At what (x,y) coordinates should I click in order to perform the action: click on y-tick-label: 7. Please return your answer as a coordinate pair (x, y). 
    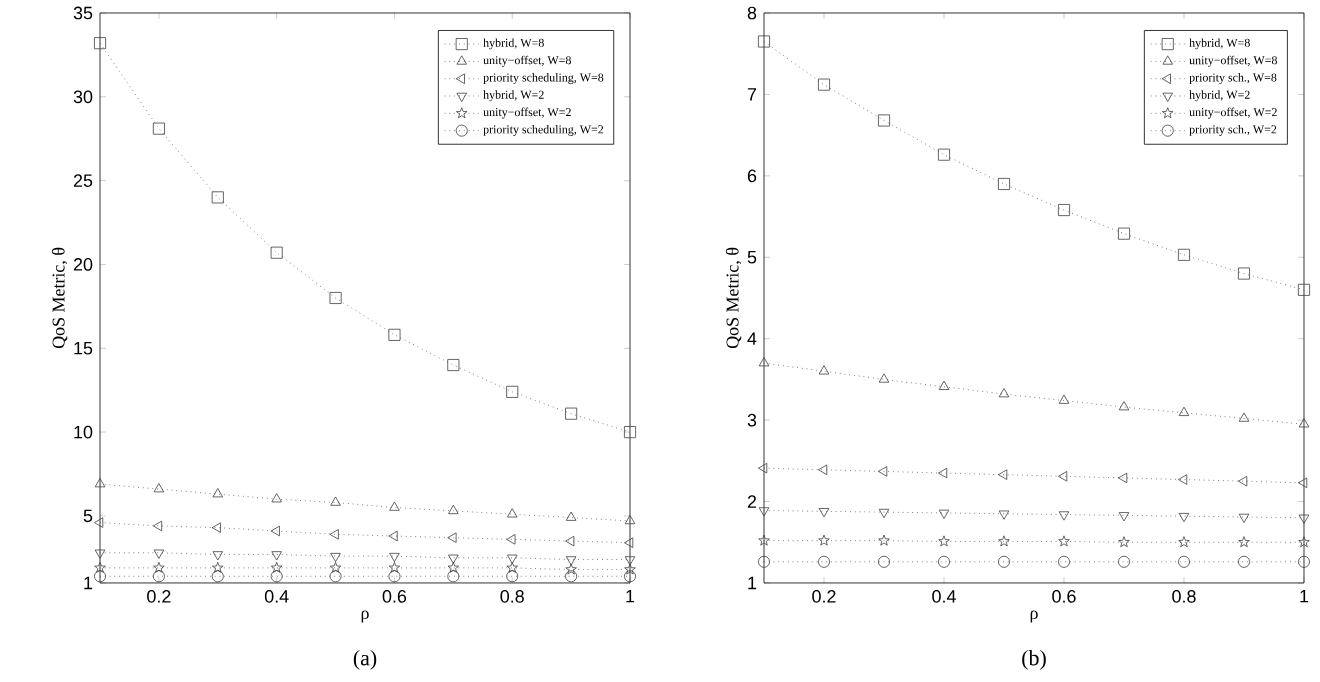
    Looking at the image, I should click on (752, 94).